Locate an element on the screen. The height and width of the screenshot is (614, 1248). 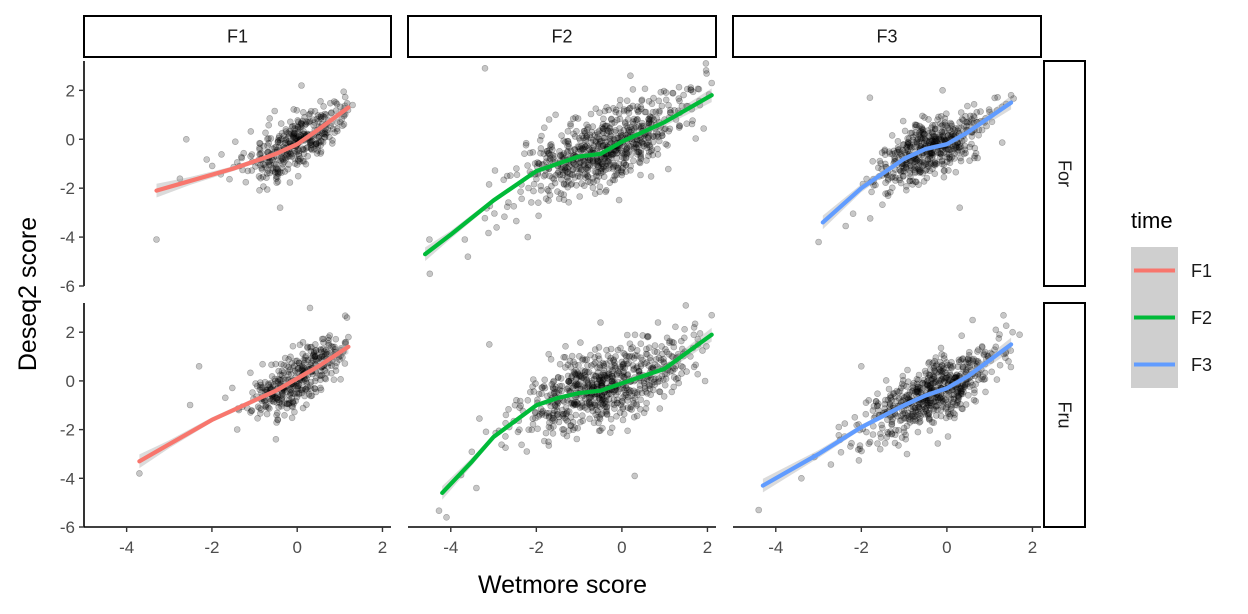
y-tick-label: 0 is located at coordinates (70, 139).